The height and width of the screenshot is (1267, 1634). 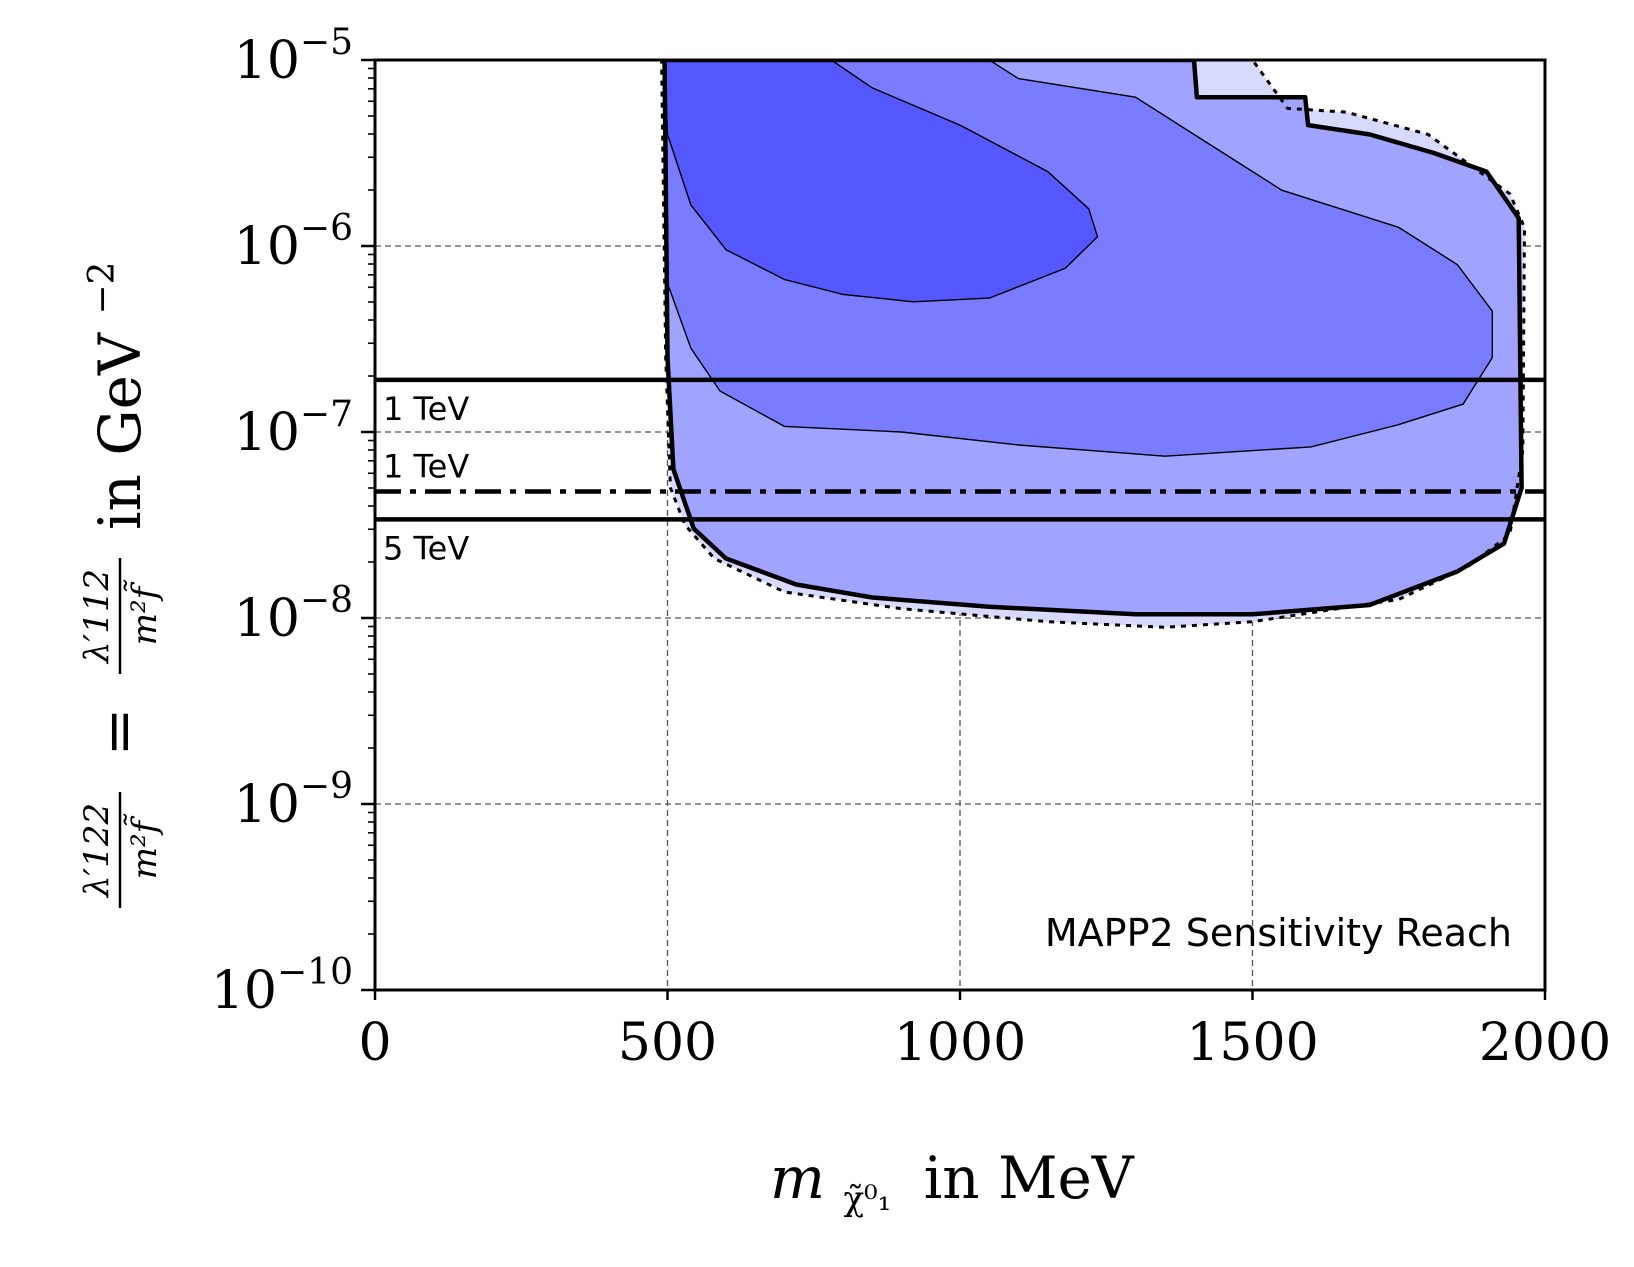 I want to click on y-tick-label: 10⁻⁸, so click(x=293, y=614).